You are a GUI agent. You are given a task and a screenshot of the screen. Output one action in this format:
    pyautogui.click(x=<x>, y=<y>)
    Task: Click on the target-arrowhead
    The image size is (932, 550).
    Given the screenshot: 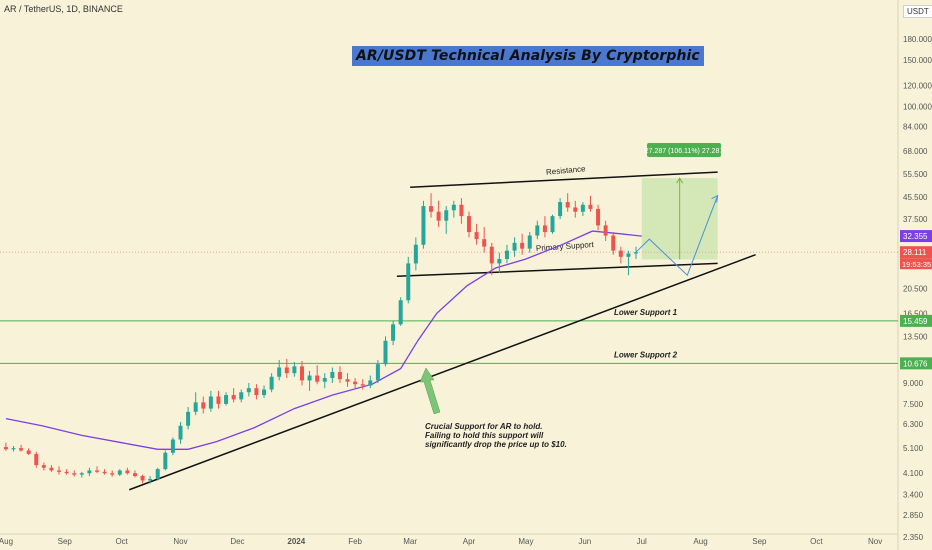 What is the action you would take?
    pyautogui.click(x=680, y=180)
    